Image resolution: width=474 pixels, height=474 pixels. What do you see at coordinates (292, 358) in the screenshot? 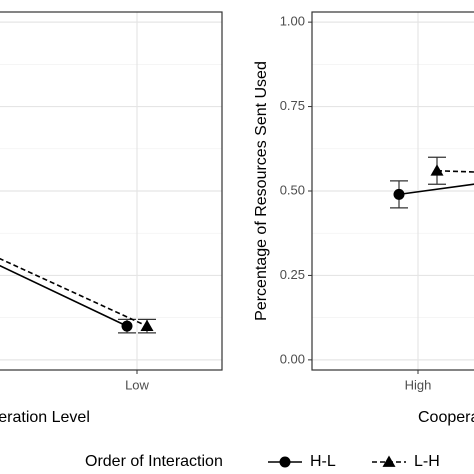
I see `y-tick-label: 0.00` at bounding box center [292, 358].